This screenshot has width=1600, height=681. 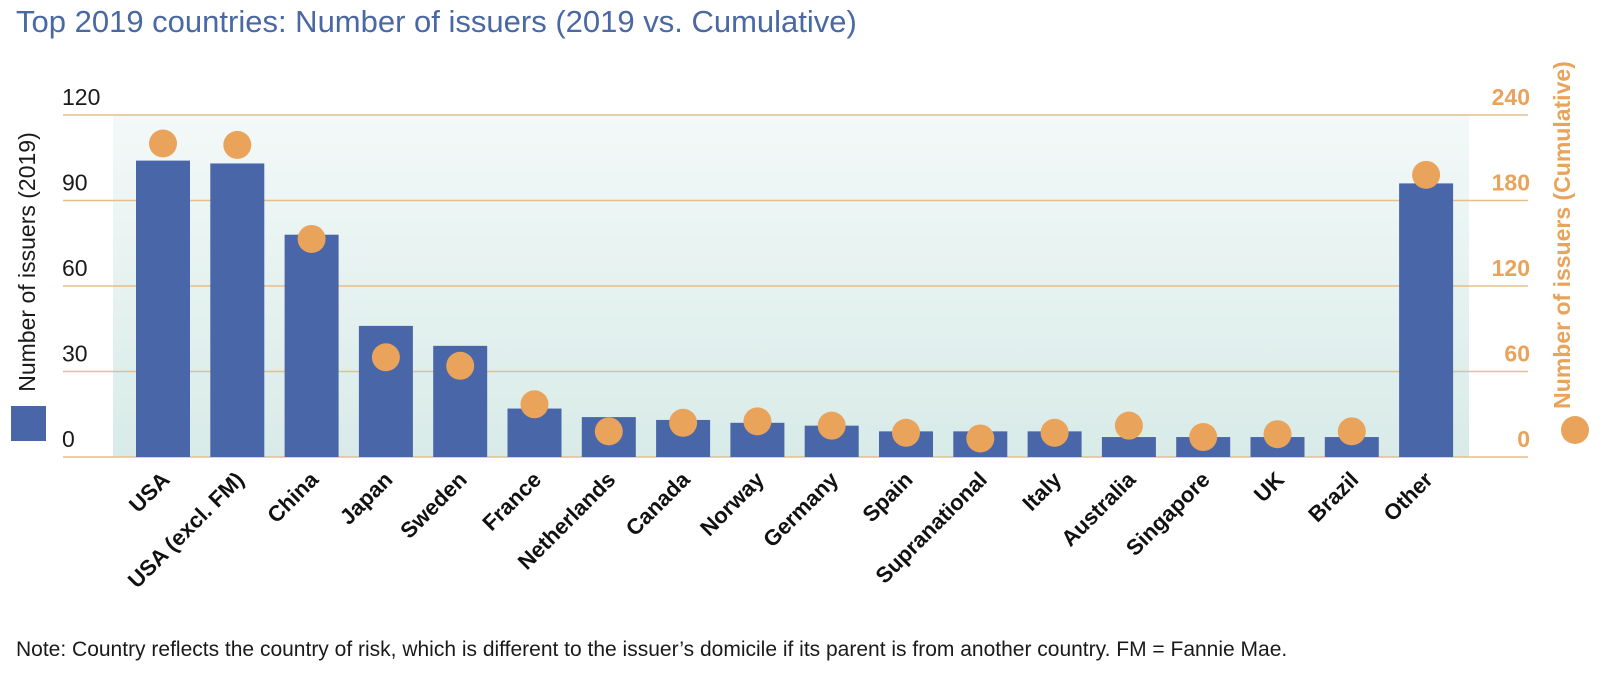 What do you see at coordinates (75, 268) in the screenshot?
I see `left-tick-label: 60` at bounding box center [75, 268].